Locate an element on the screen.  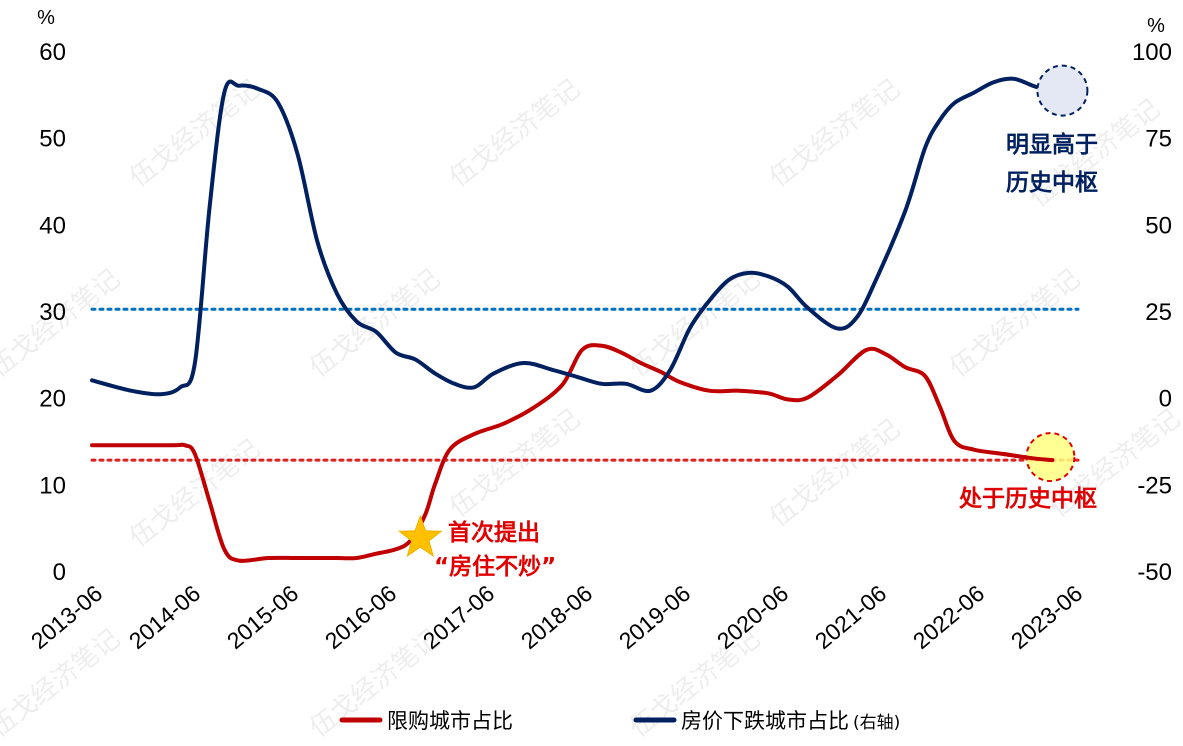
right-tick-1: -25 is located at coordinates (1154, 485).